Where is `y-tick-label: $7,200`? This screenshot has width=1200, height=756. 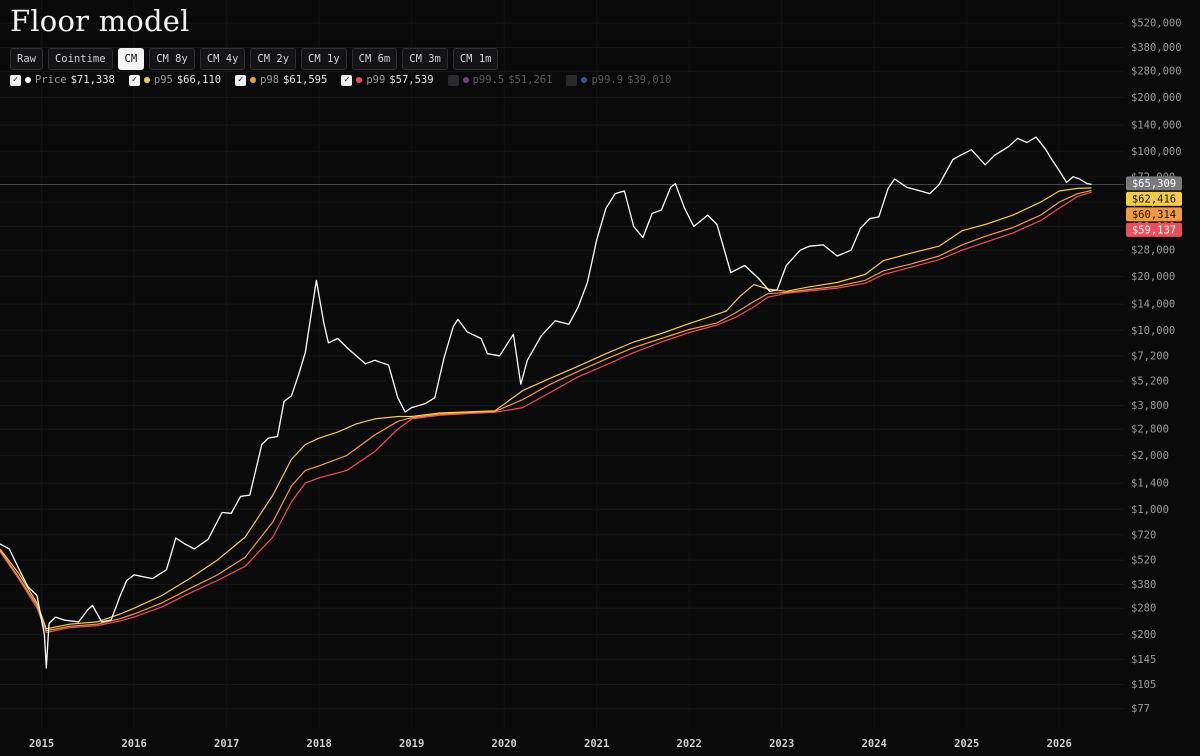 y-tick-label: $7,200 is located at coordinates (1150, 356).